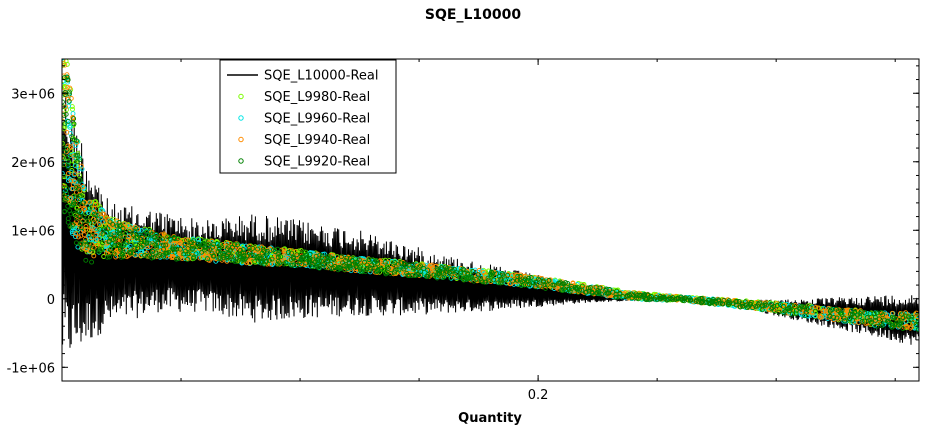 The height and width of the screenshot is (428, 947). Describe the element at coordinates (304, 140) in the screenshot. I see `legend-item: SQE_L9940-Real` at that location.